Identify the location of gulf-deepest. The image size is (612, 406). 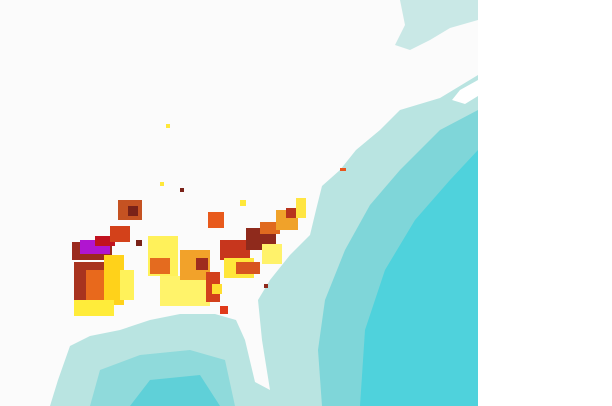
(175, 390).